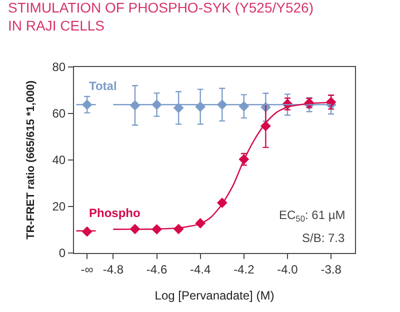  What do you see at coordinates (331, 269) in the screenshot?
I see `x-tick-label: -3.8` at bounding box center [331, 269].